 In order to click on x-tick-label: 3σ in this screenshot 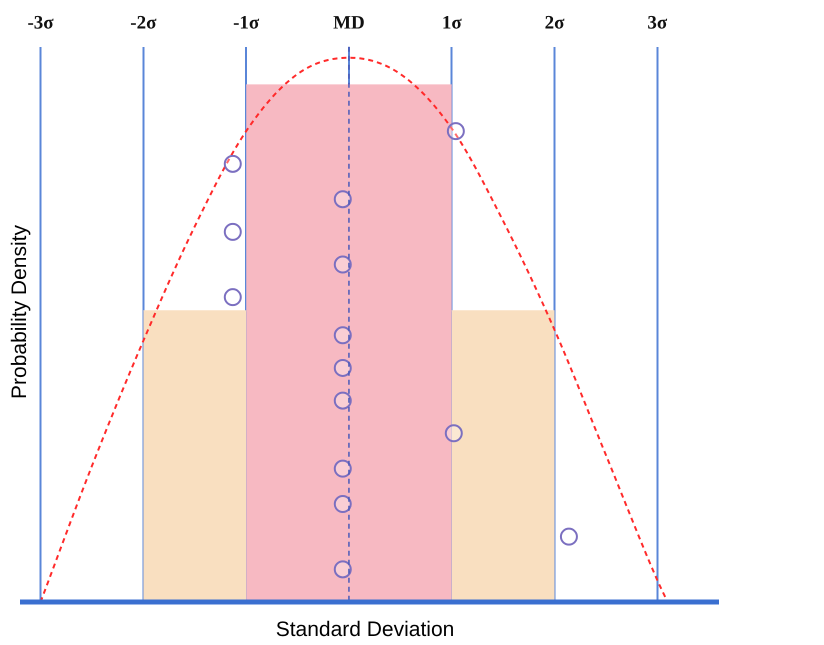, I will do `click(657, 23)`.